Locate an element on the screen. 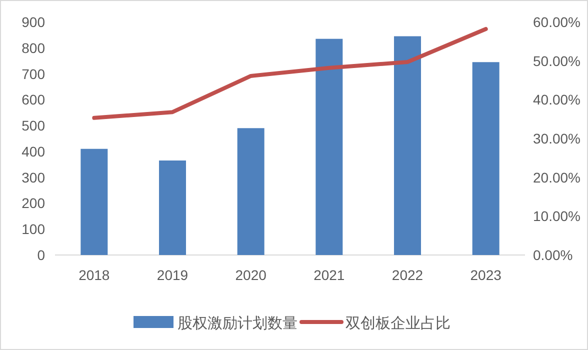 This screenshot has width=588, height=350. y2-tick-label: 40.00% is located at coordinates (556, 100).